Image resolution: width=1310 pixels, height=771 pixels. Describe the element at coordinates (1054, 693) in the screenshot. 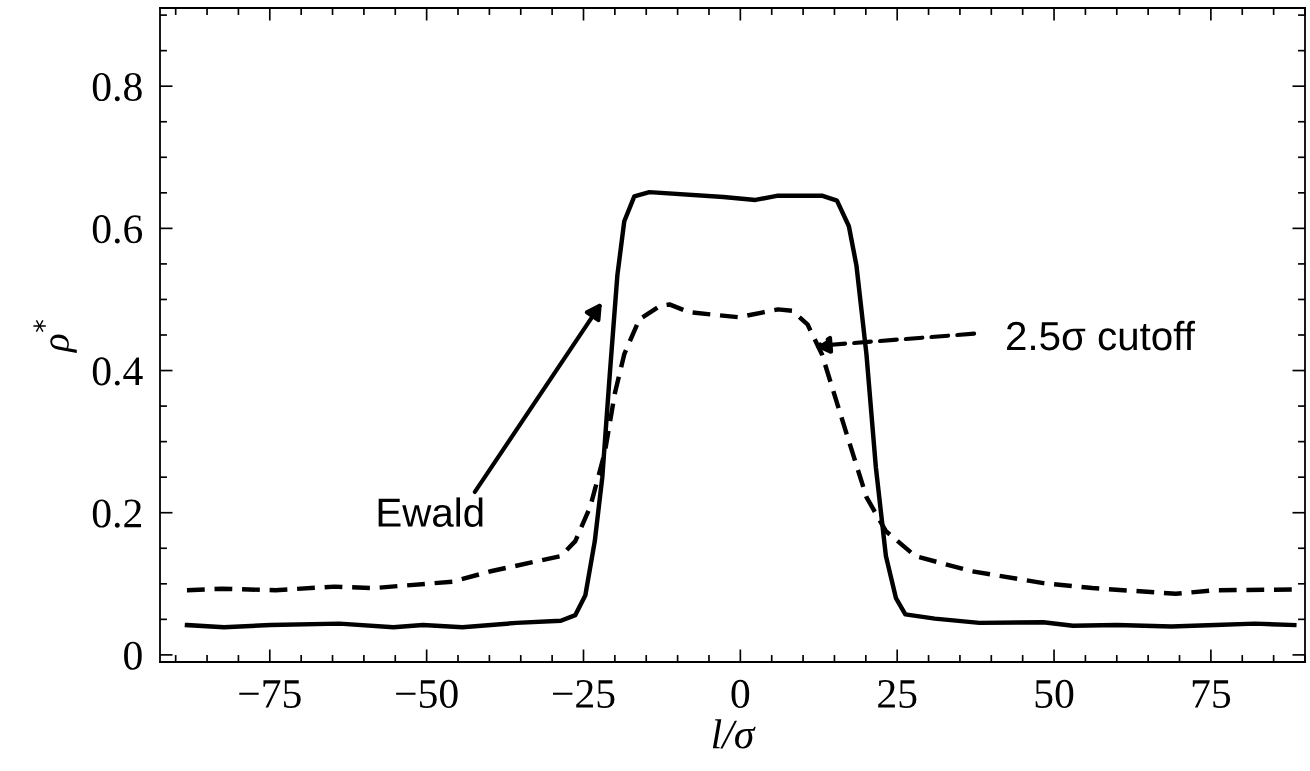

I see `x-tick-label: 50` at that location.